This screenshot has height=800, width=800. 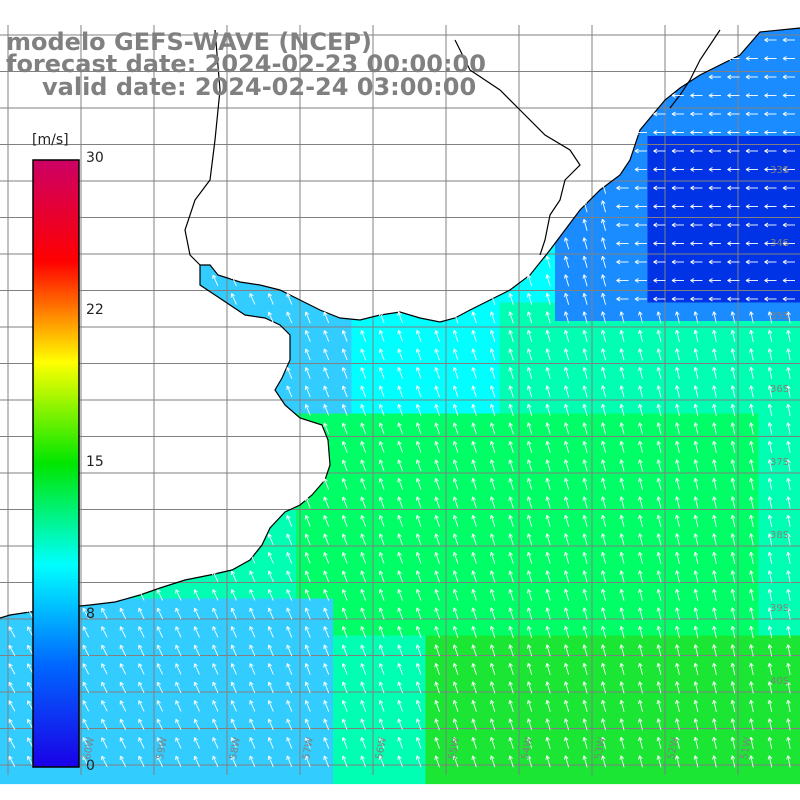 What do you see at coordinates (779, 608) in the screenshot?
I see `latitude-label: 39S` at bounding box center [779, 608].